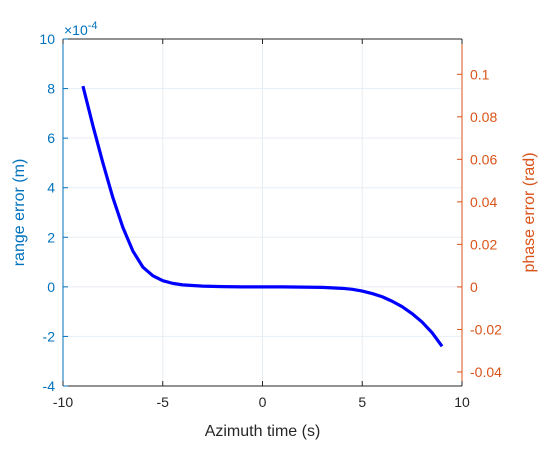  What do you see at coordinates (263, 431) in the screenshot?
I see `x-axis-label: Azimuth time (s)` at bounding box center [263, 431].